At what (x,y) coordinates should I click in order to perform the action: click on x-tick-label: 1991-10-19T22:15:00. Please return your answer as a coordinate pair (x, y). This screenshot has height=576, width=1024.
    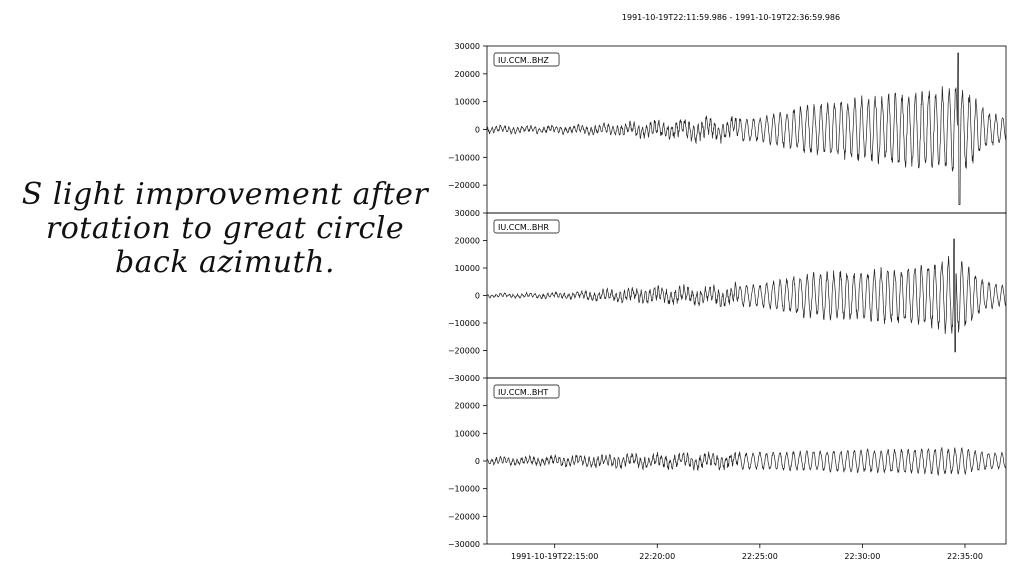
    Looking at the image, I should click on (554, 556).